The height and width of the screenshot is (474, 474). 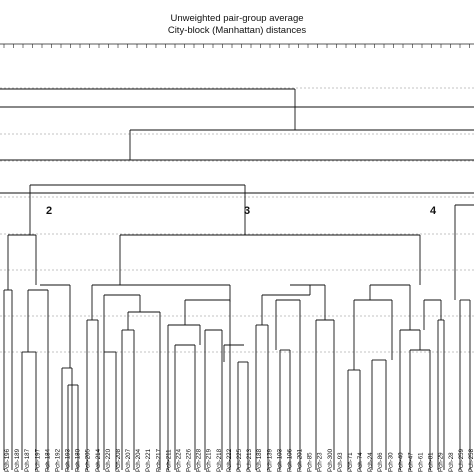 What do you see at coordinates (178, 460) in the screenshot?
I see `leaf-label: Pch-224` at bounding box center [178, 460].